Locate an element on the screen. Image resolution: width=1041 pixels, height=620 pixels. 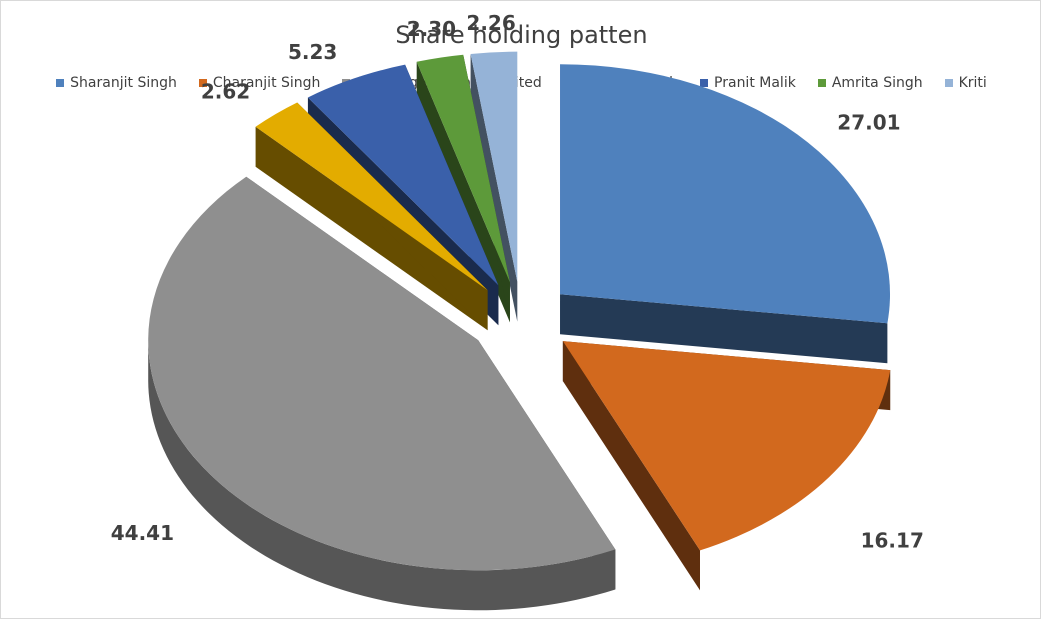
legend-label: Charanjit Singh is located at coordinates (266, 83).